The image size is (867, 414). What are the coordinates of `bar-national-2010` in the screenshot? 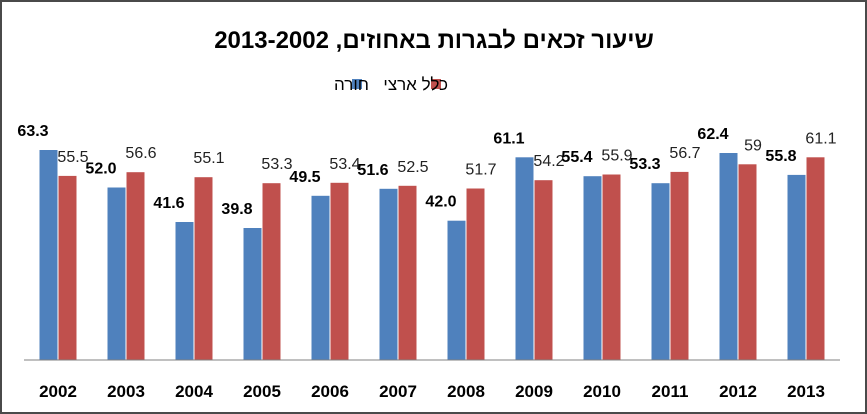 It's located at (611, 267).